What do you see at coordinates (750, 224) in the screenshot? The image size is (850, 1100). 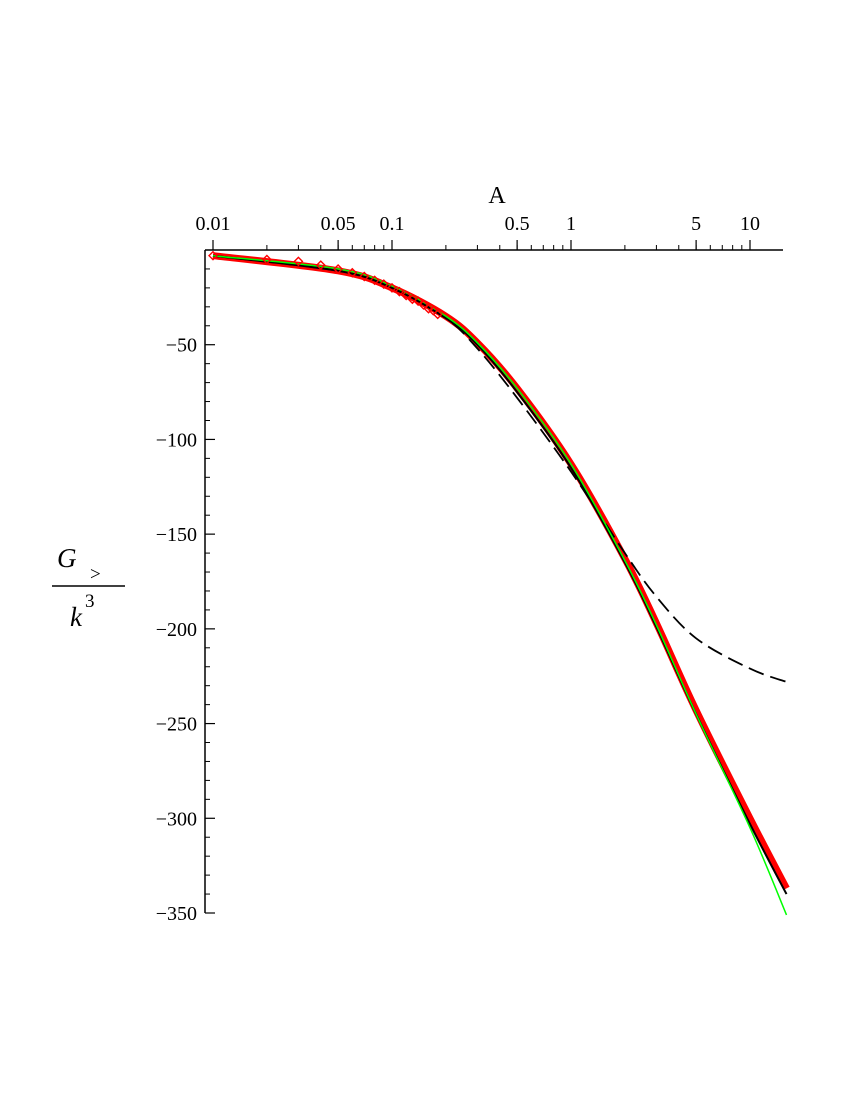 I see `x-tick-label: 10` at bounding box center [750, 224].